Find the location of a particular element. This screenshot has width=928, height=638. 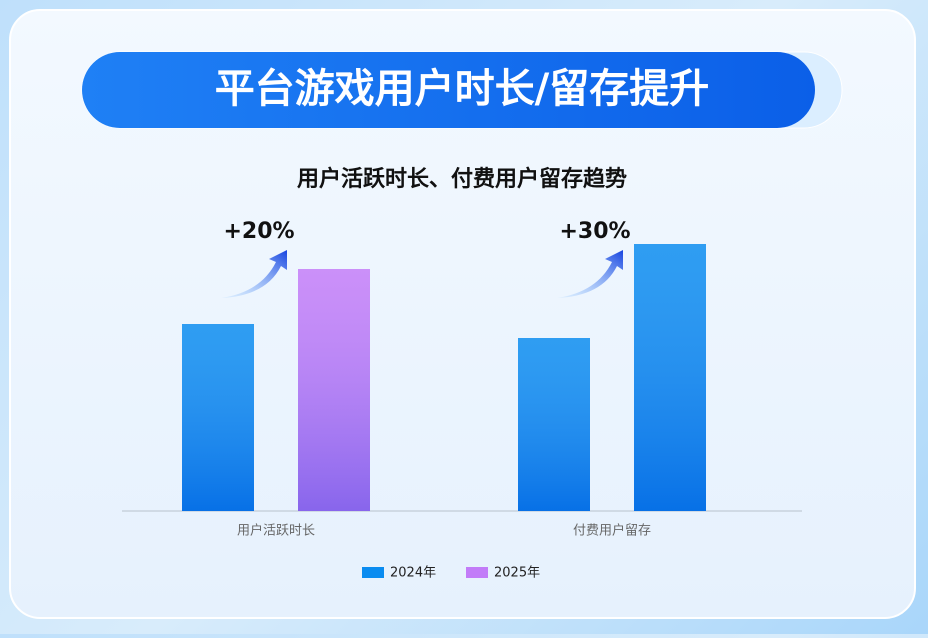

x-tick-label: 付费用户留存 is located at coordinates (612, 531).